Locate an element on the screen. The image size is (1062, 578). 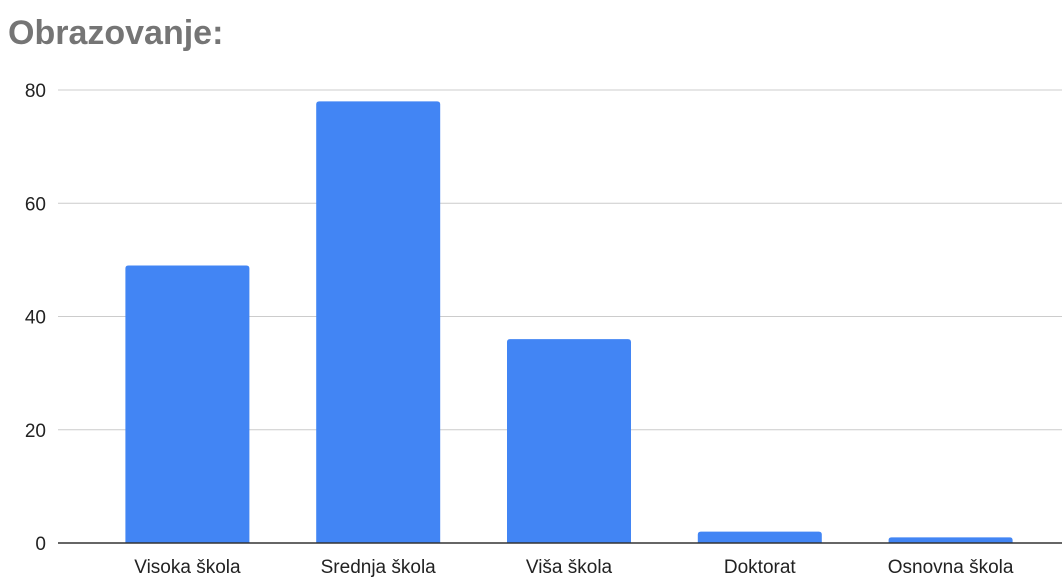
y-tick-label: 40 is located at coordinates (35, 318).